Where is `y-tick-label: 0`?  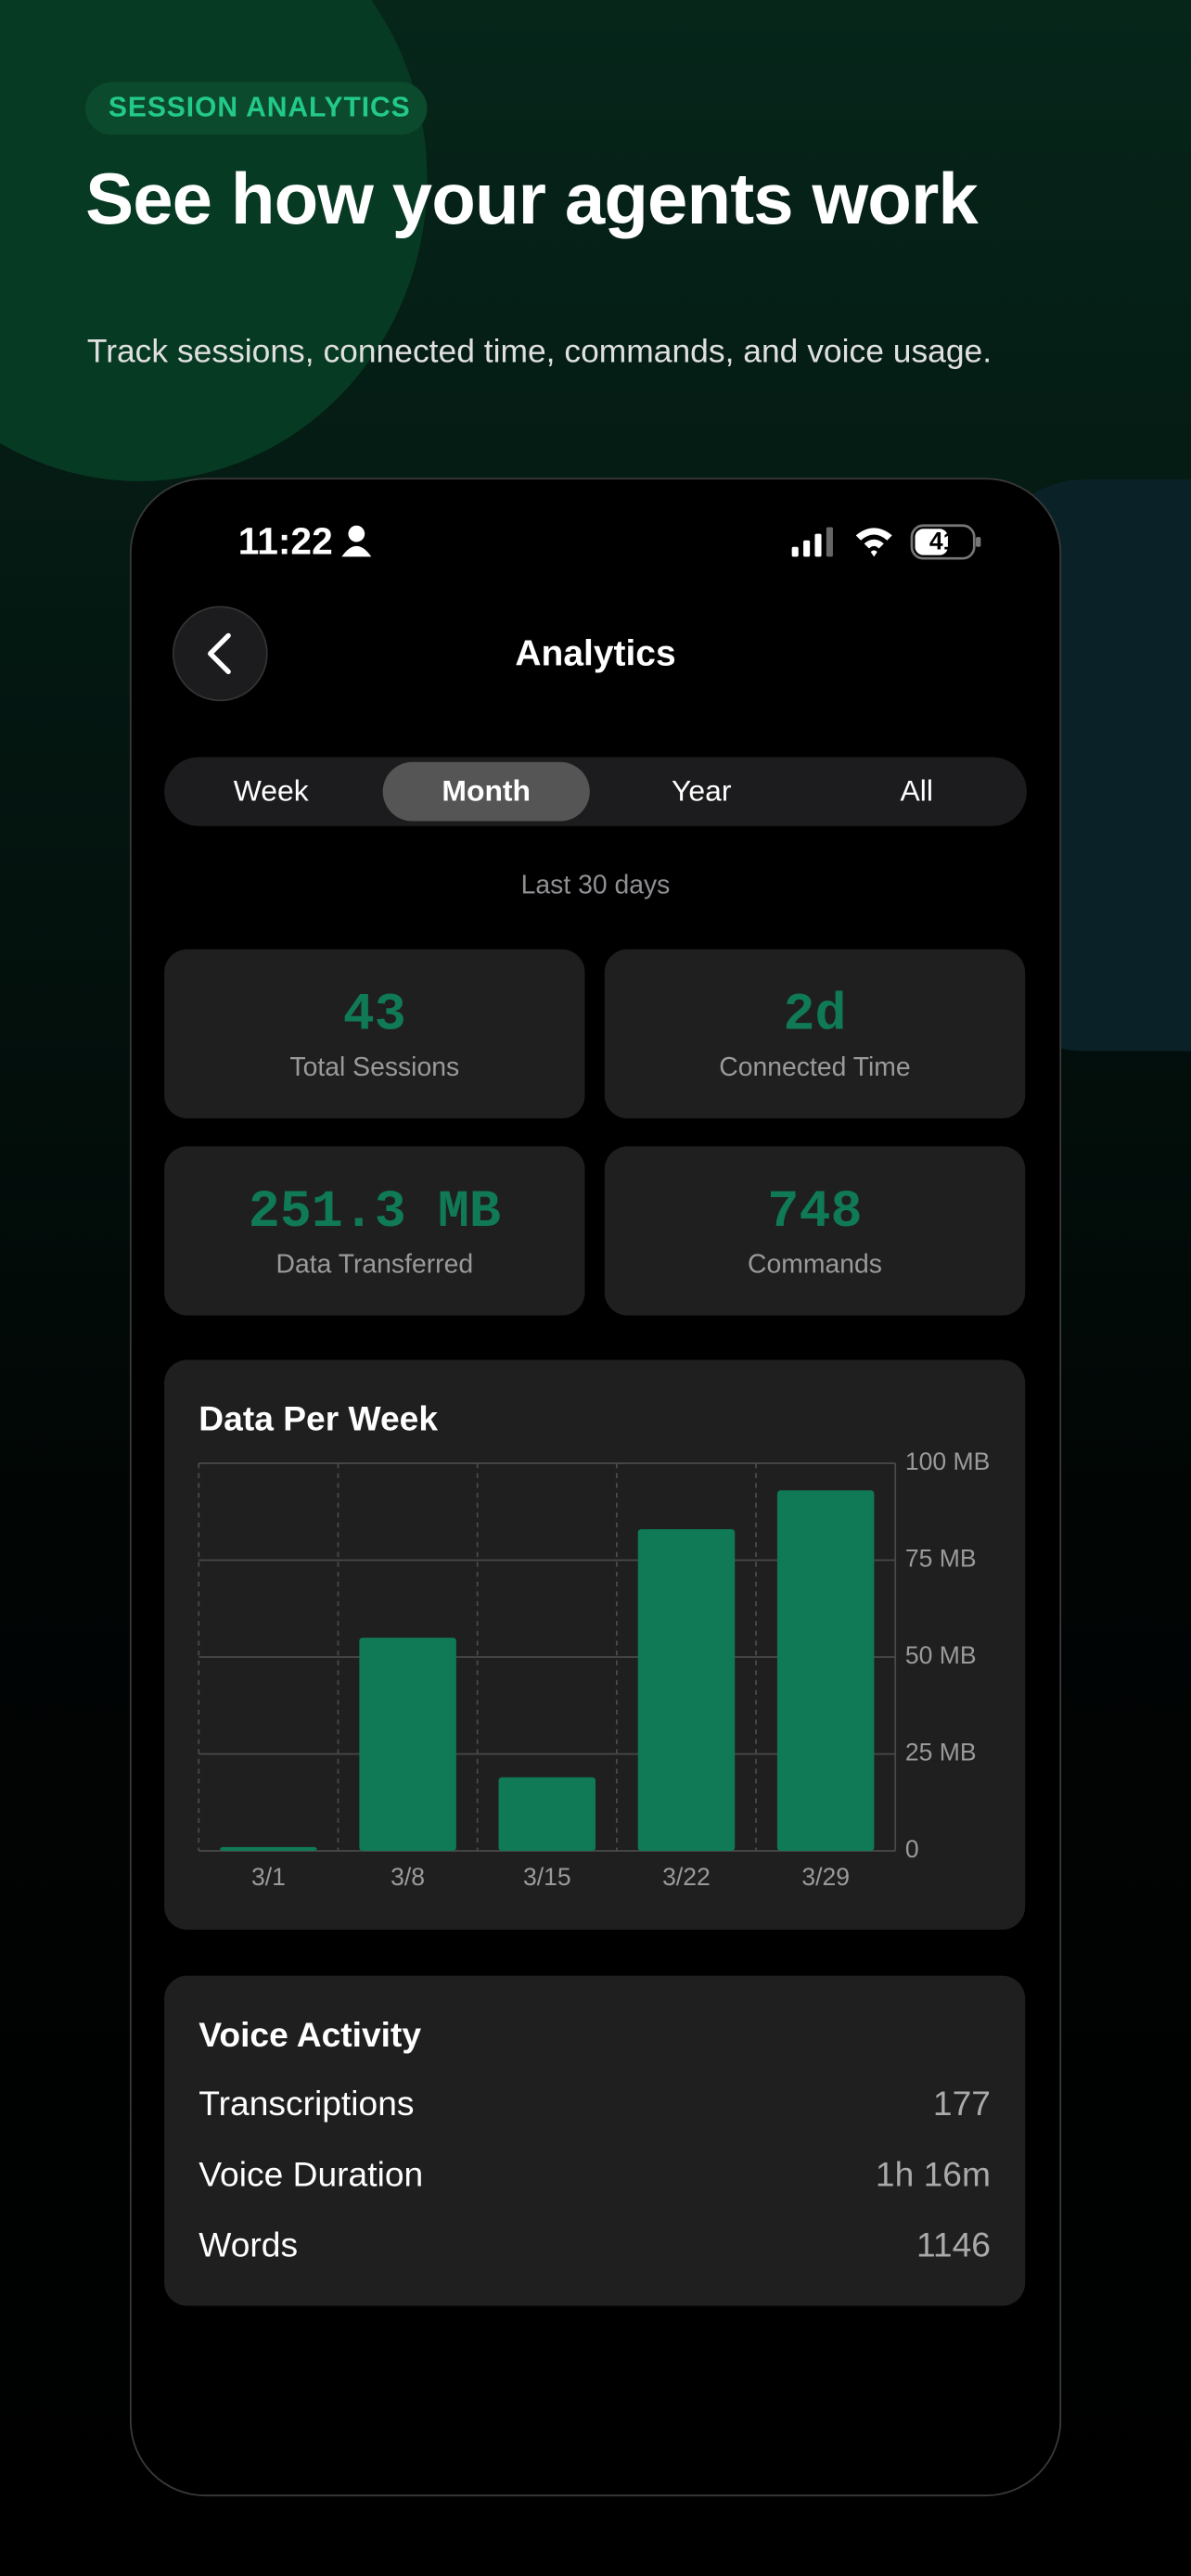
y-tick-label: 0 is located at coordinates (912, 1849).